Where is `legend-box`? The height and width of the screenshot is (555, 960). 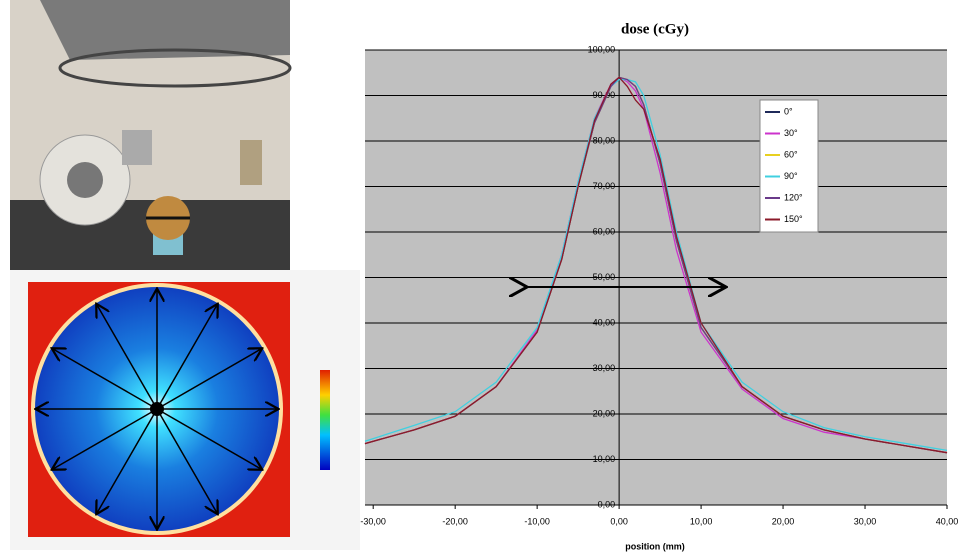 legend-box is located at coordinates (789, 166).